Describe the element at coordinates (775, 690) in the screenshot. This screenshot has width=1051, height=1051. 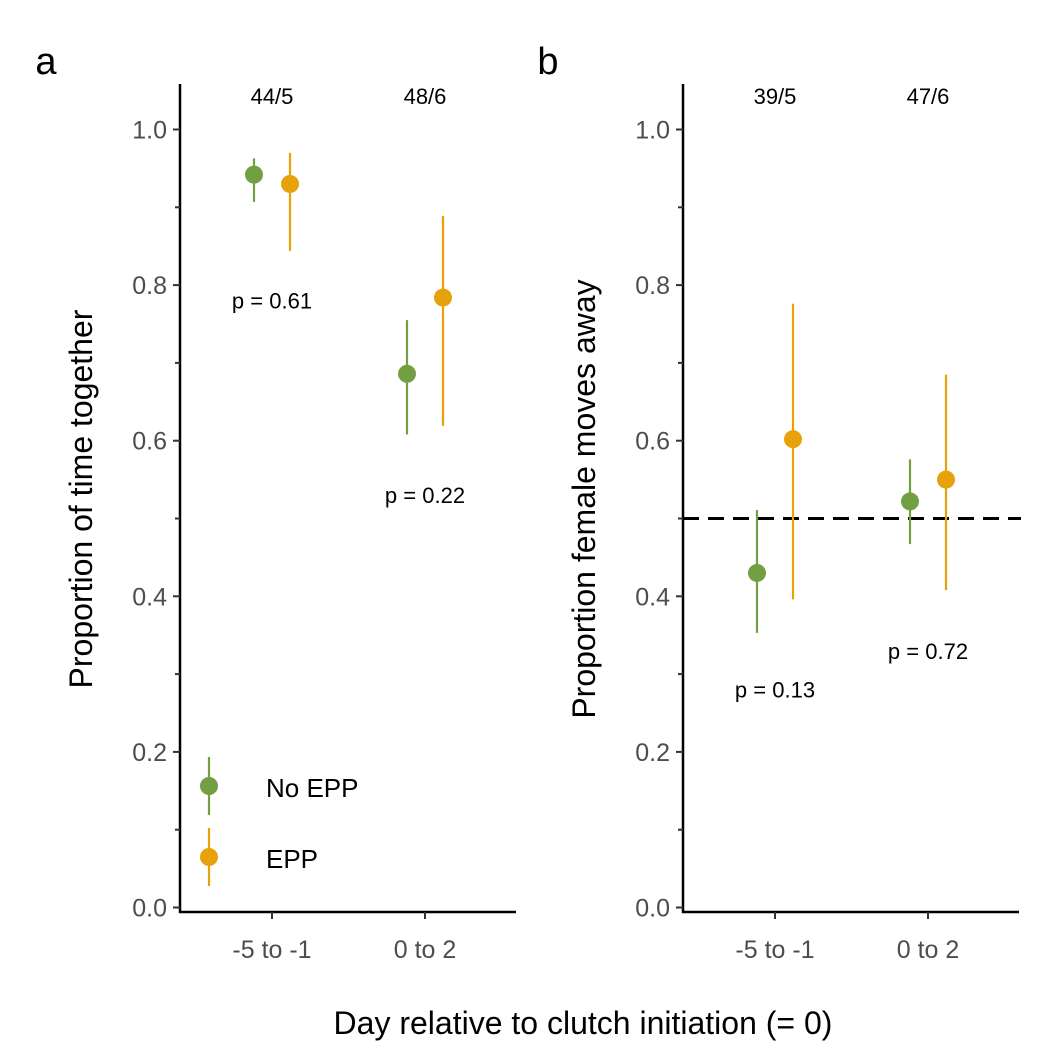
I see `p-value-label: p = 0.13` at that location.